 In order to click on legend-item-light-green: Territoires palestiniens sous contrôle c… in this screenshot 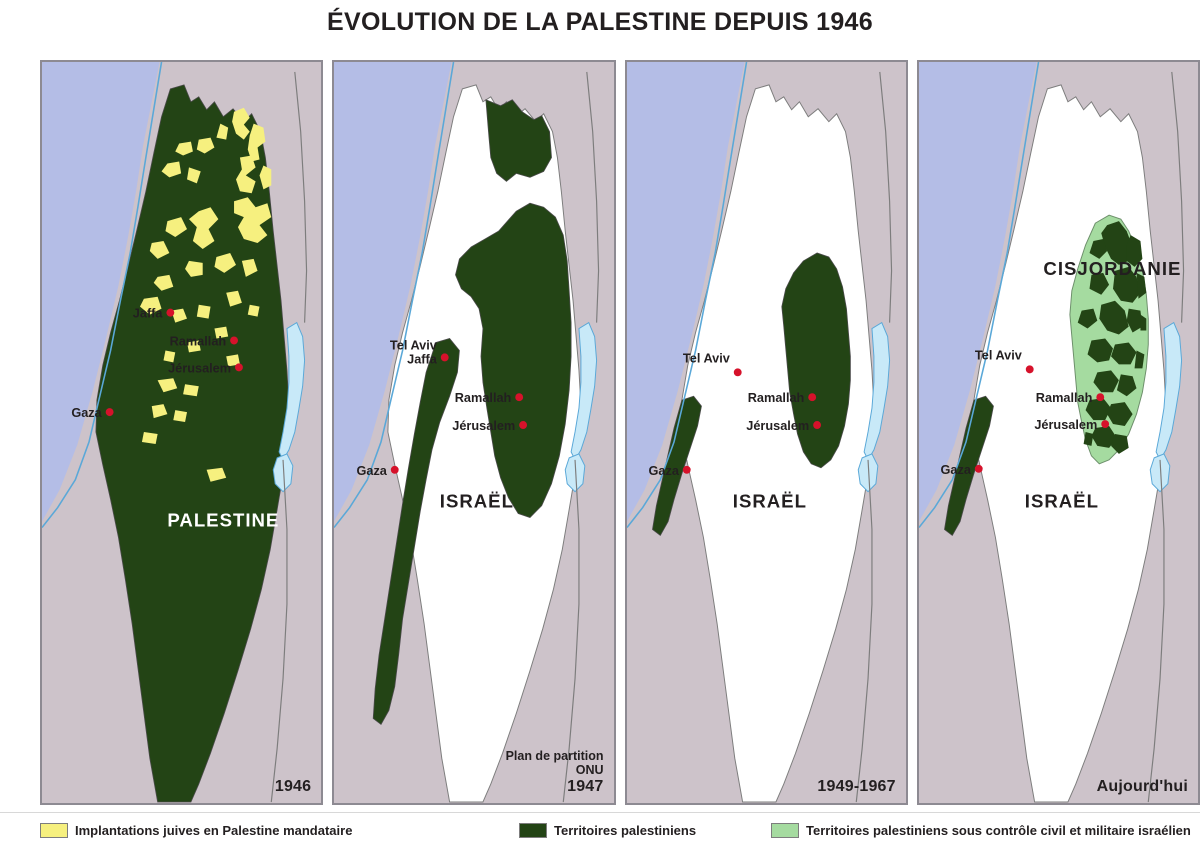, I will do `click(981, 830)`.